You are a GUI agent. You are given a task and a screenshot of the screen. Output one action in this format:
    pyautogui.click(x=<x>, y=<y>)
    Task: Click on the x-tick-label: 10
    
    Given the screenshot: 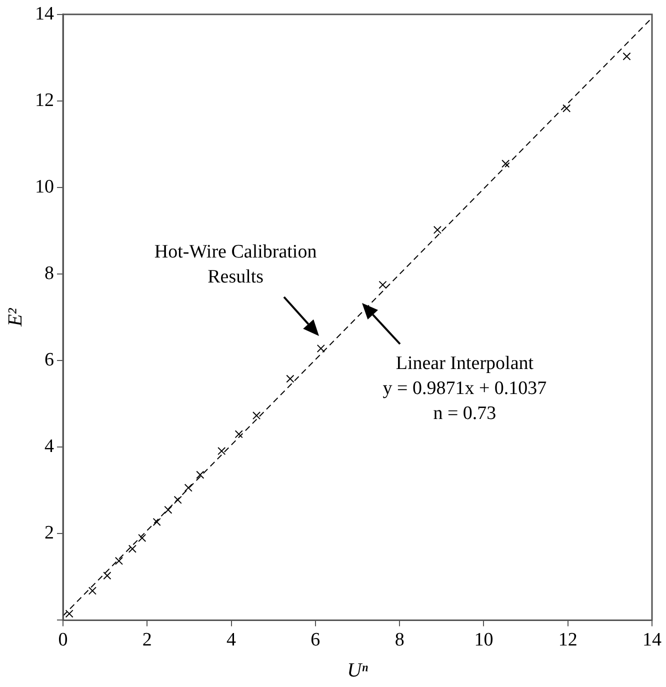 What is the action you would take?
    pyautogui.click(x=484, y=640)
    